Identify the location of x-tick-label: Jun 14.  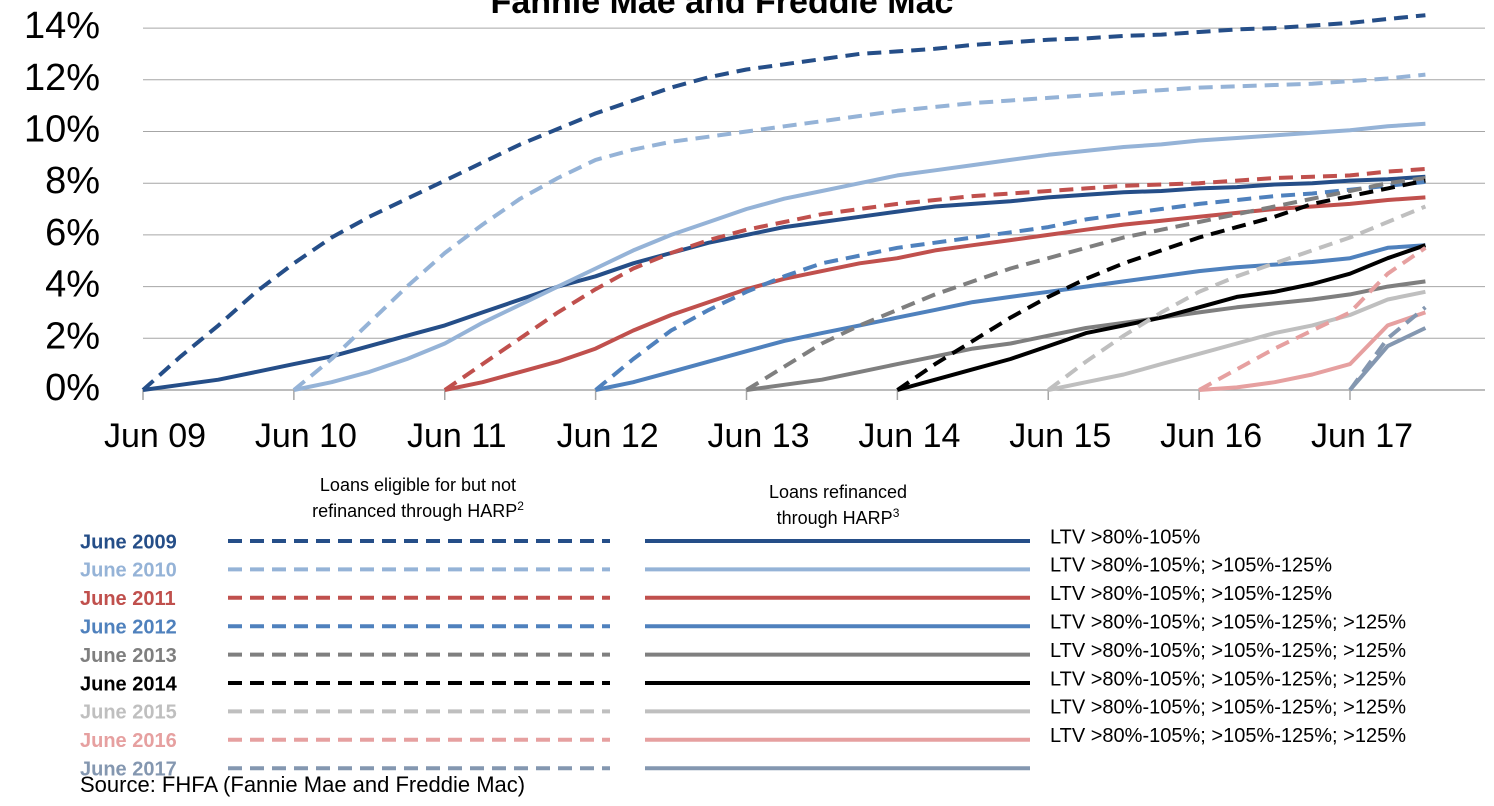
(909, 436).